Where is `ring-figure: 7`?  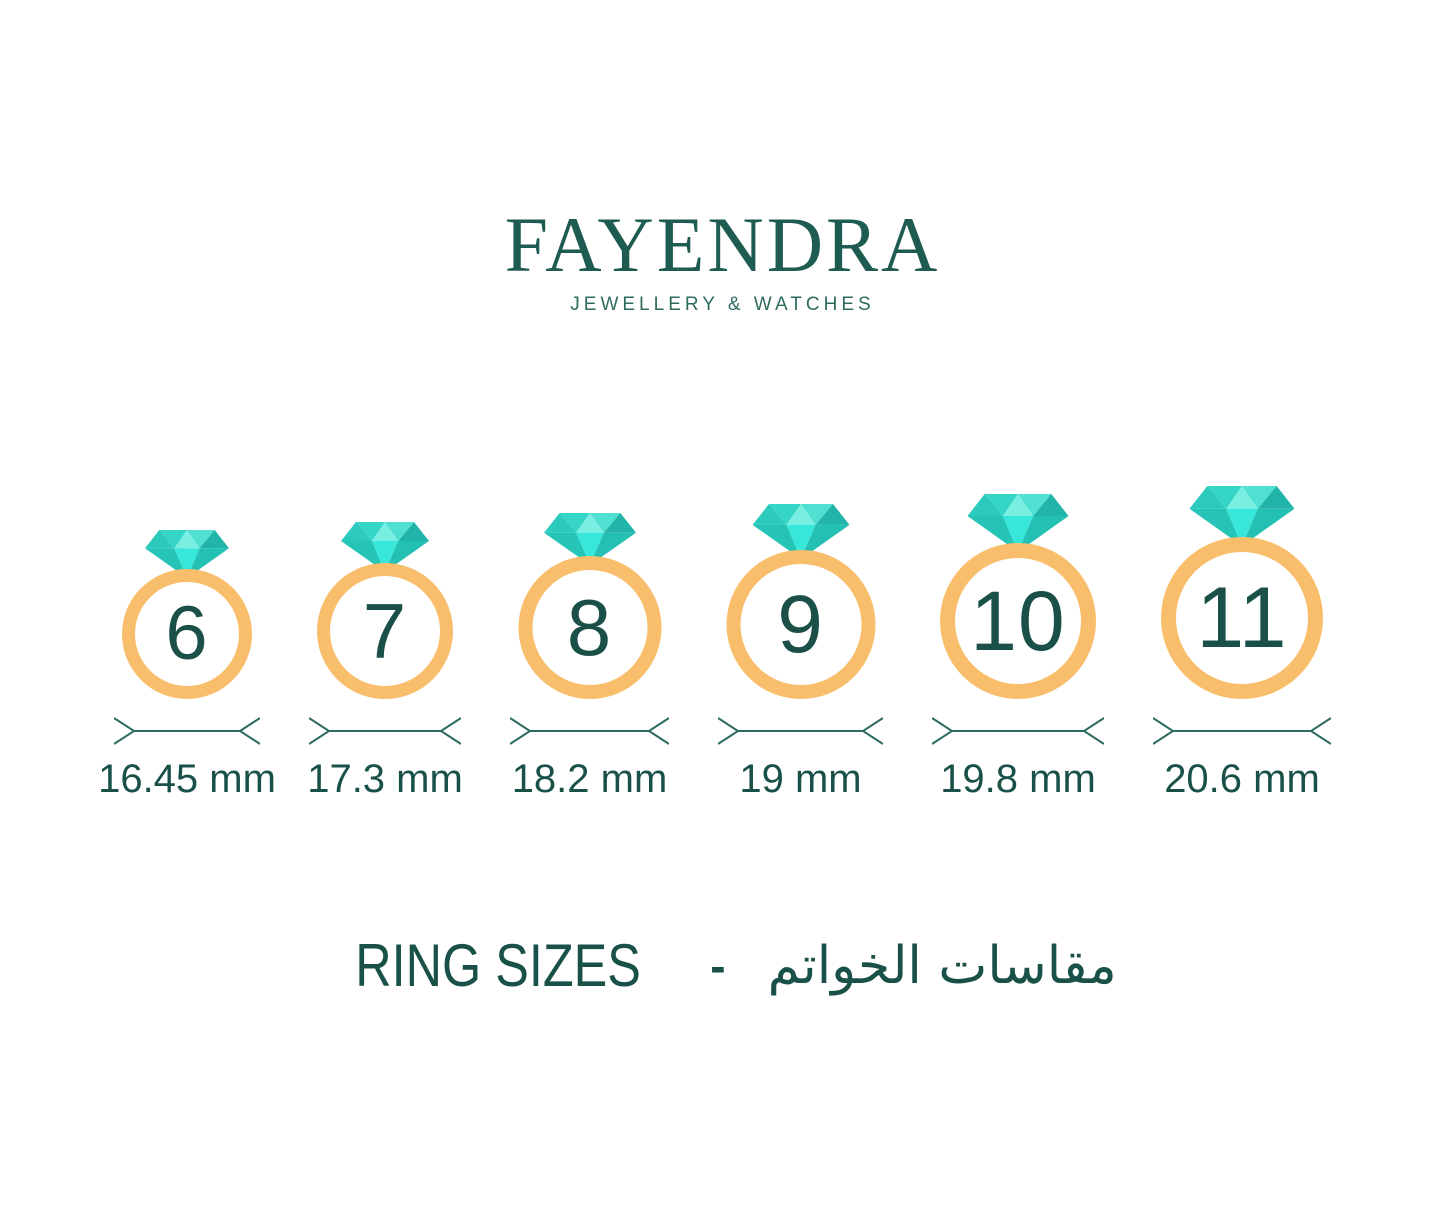 ring-figure: 7 is located at coordinates (385, 610).